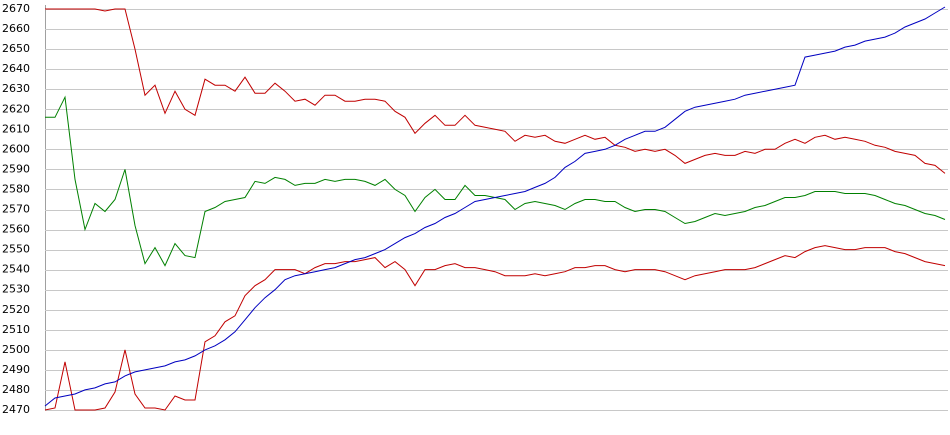 The width and height of the screenshot is (950, 435). Describe the element at coordinates (16, 269) in the screenshot. I see `y-tick-label: 2540` at that location.